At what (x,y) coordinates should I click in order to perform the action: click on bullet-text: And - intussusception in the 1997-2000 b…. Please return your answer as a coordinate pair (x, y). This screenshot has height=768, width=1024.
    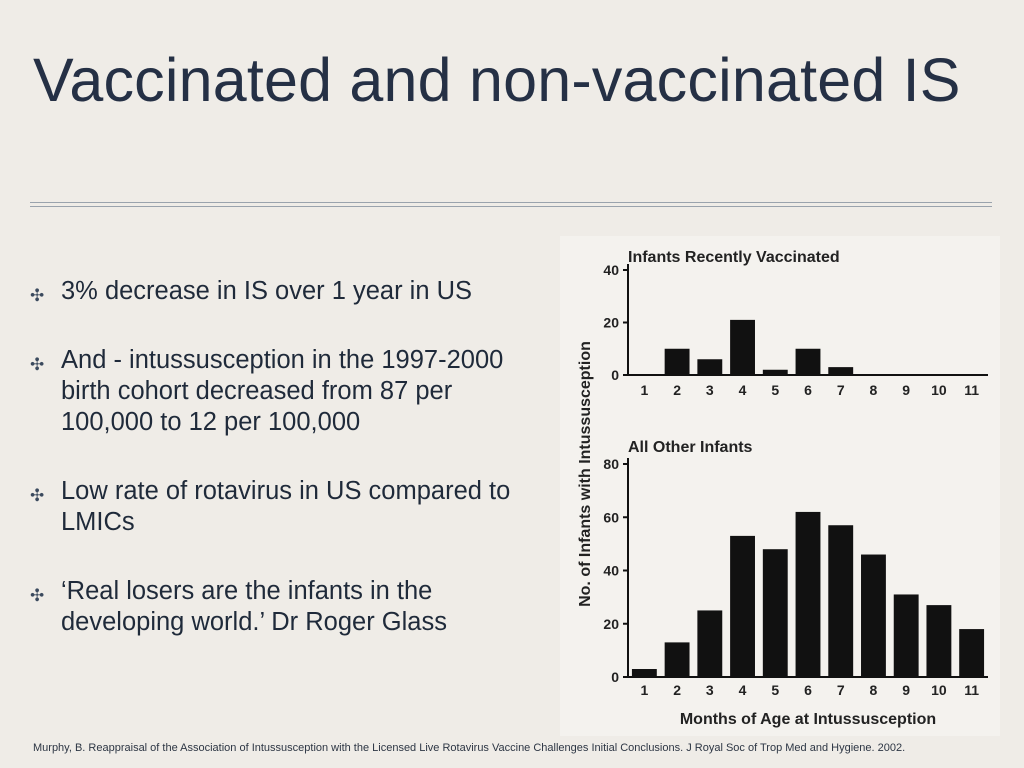
    Looking at the image, I should click on (282, 391).